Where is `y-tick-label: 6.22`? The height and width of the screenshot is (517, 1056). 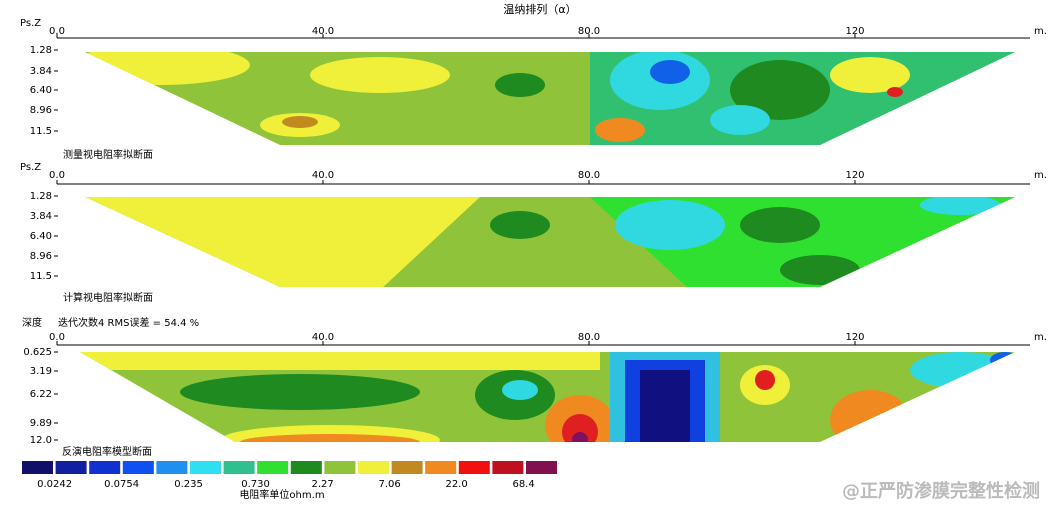
y-tick-label: 6.22 is located at coordinates (41, 394).